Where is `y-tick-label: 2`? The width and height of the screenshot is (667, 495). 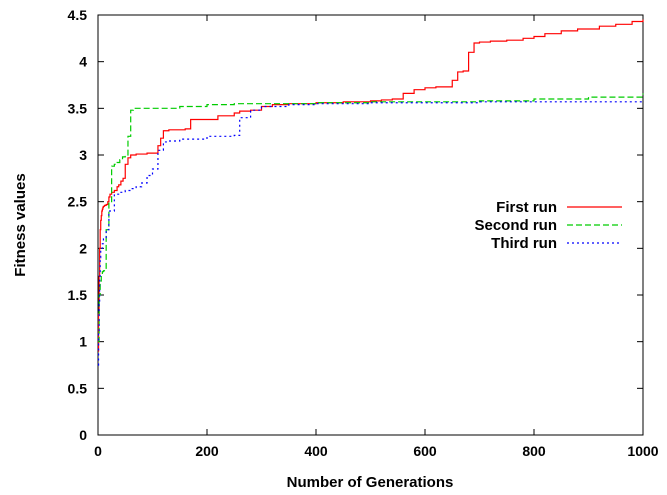 y-tick-label: 2 is located at coordinates (83, 248).